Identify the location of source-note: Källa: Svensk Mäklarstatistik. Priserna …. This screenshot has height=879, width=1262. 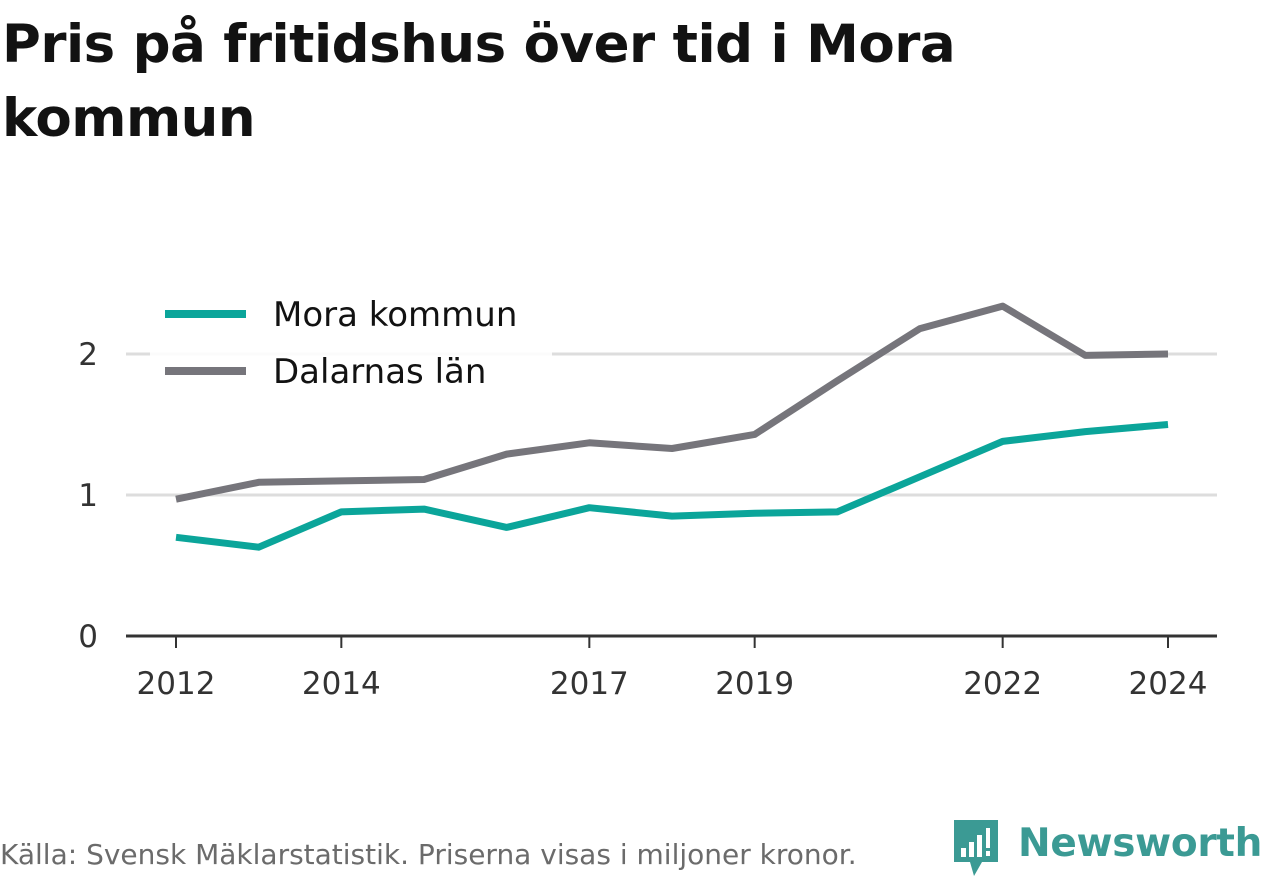
(428, 854).